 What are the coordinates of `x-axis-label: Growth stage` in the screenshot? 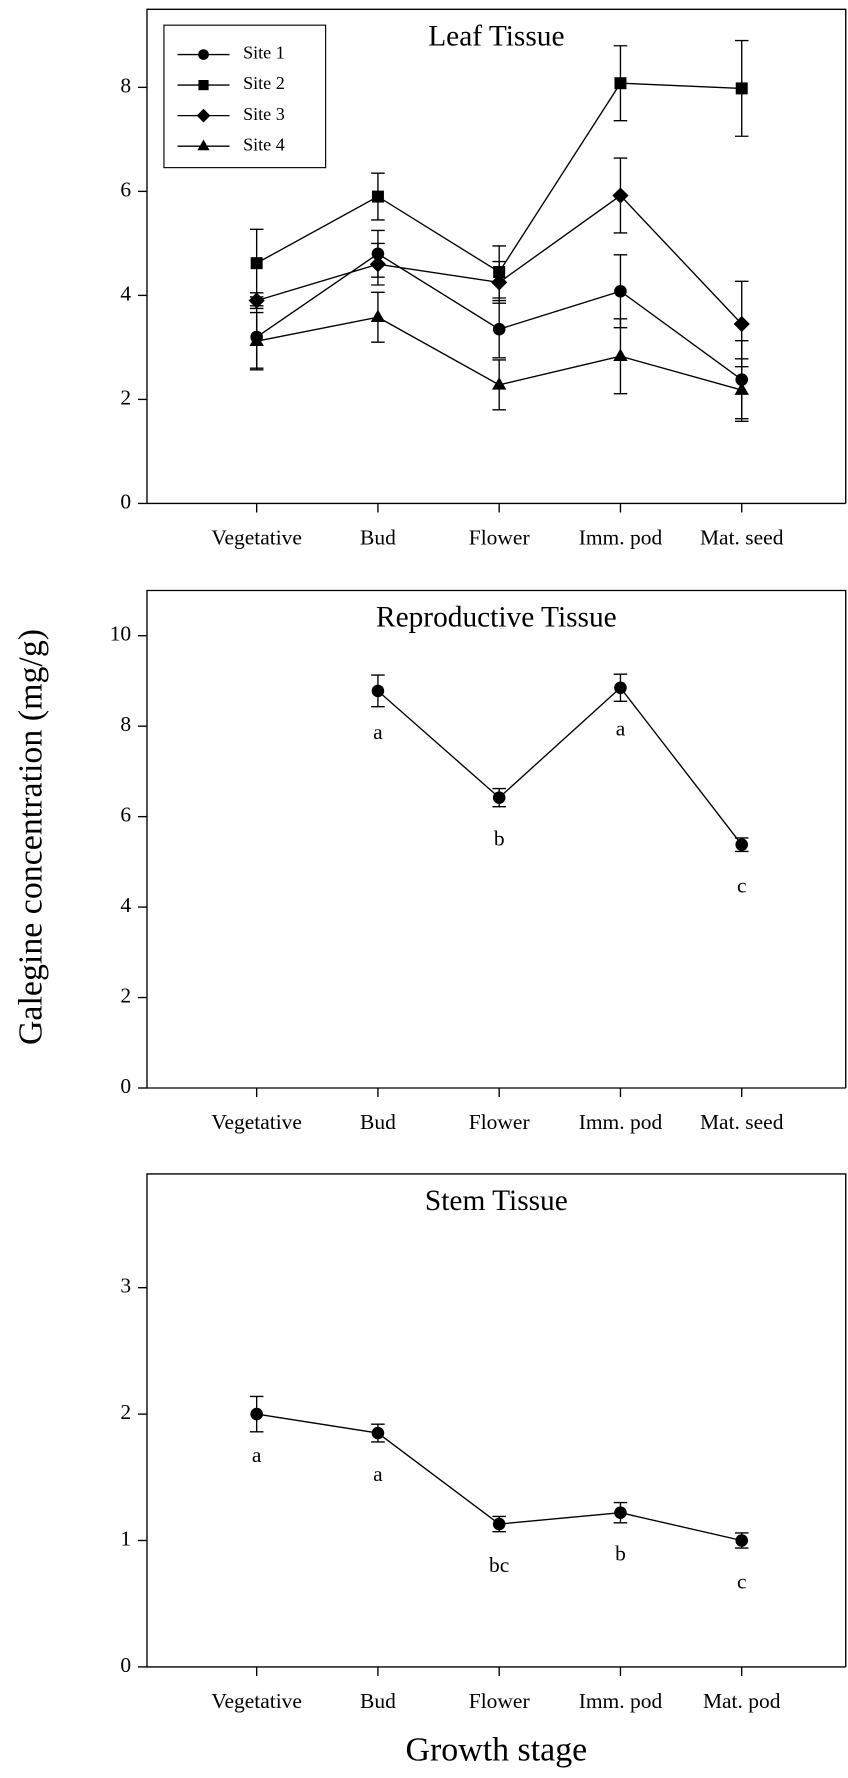 It's located at (496, 1750).